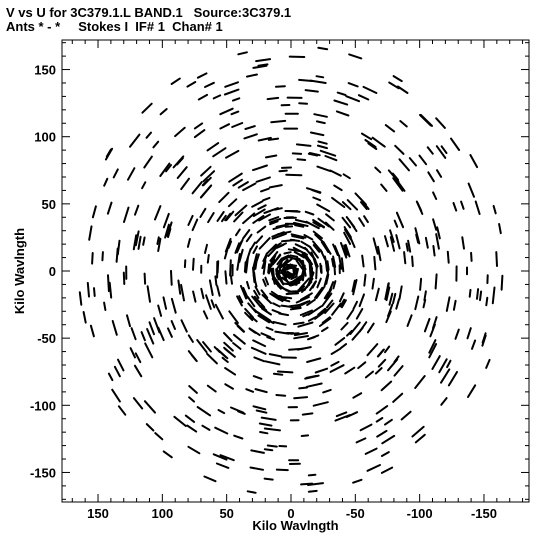  I want to click on x-tick-label: -50, so click(355, 513).